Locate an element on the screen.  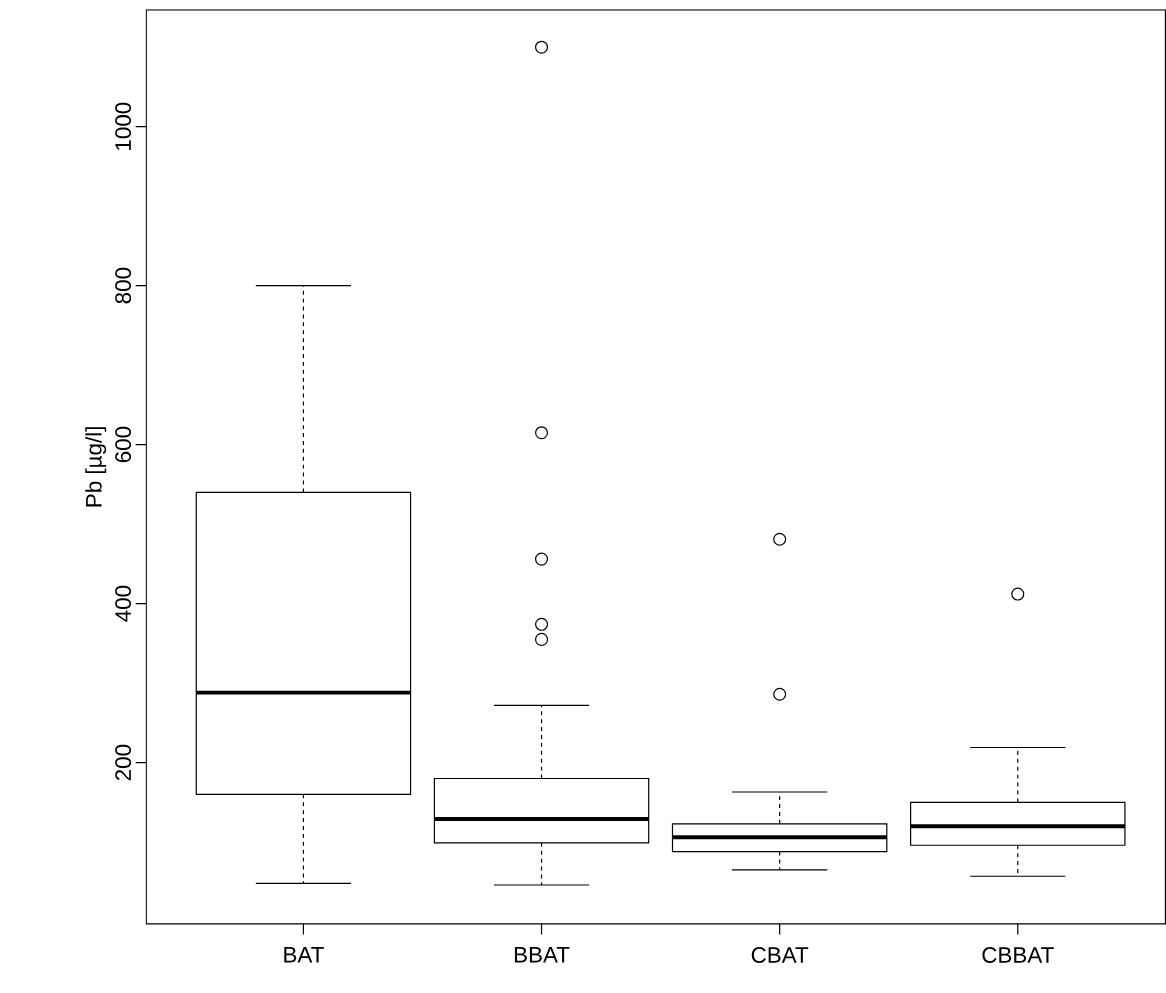
y-tick-label: 400 is located at coordinates (123, 603).